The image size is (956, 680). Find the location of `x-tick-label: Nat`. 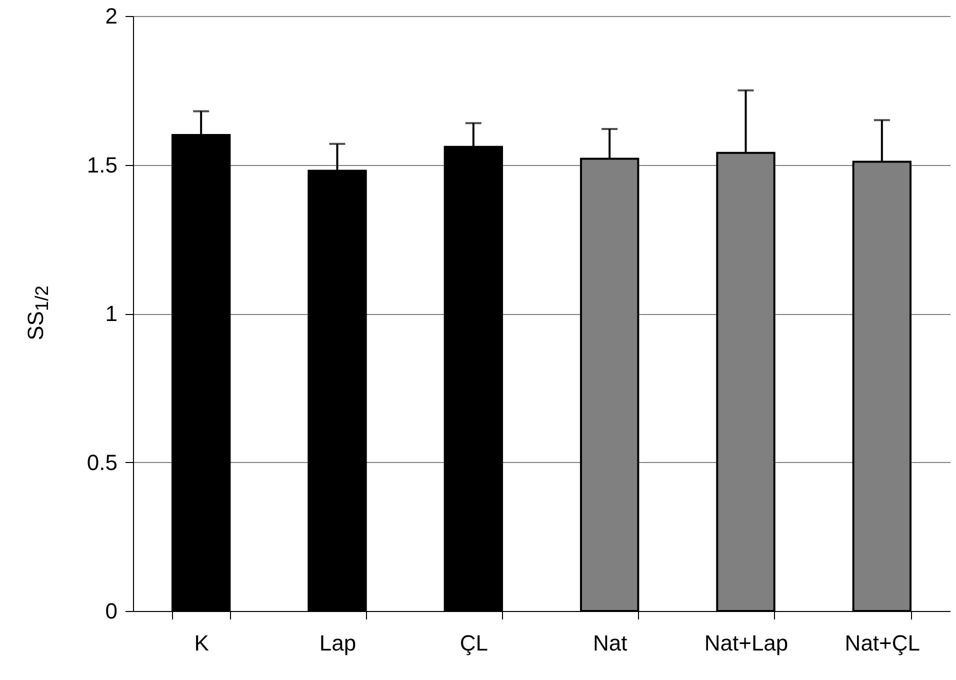

x-tick-label: Nat is located at coordinates (610, 643).